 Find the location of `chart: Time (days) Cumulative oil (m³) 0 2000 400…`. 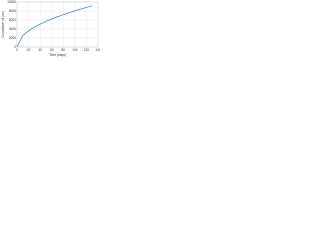

chart: Time (days) Cumulative oil (m³) 0 2000 400… is located at coordinates (50, 28).